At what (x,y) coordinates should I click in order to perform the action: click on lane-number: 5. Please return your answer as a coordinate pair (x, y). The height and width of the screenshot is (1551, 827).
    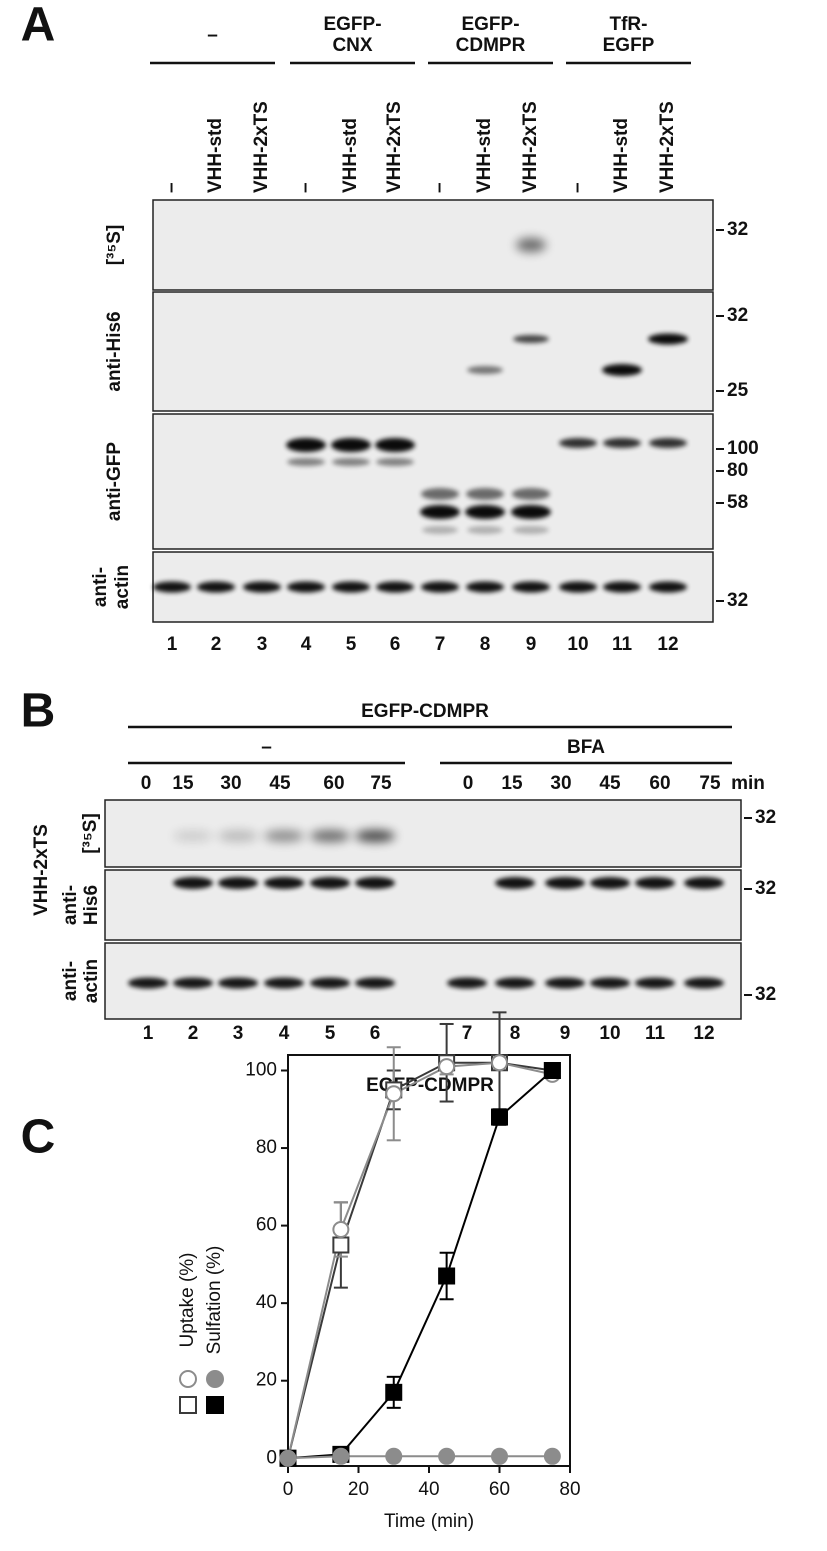
    Looking at the image, I should click on (351, 644).